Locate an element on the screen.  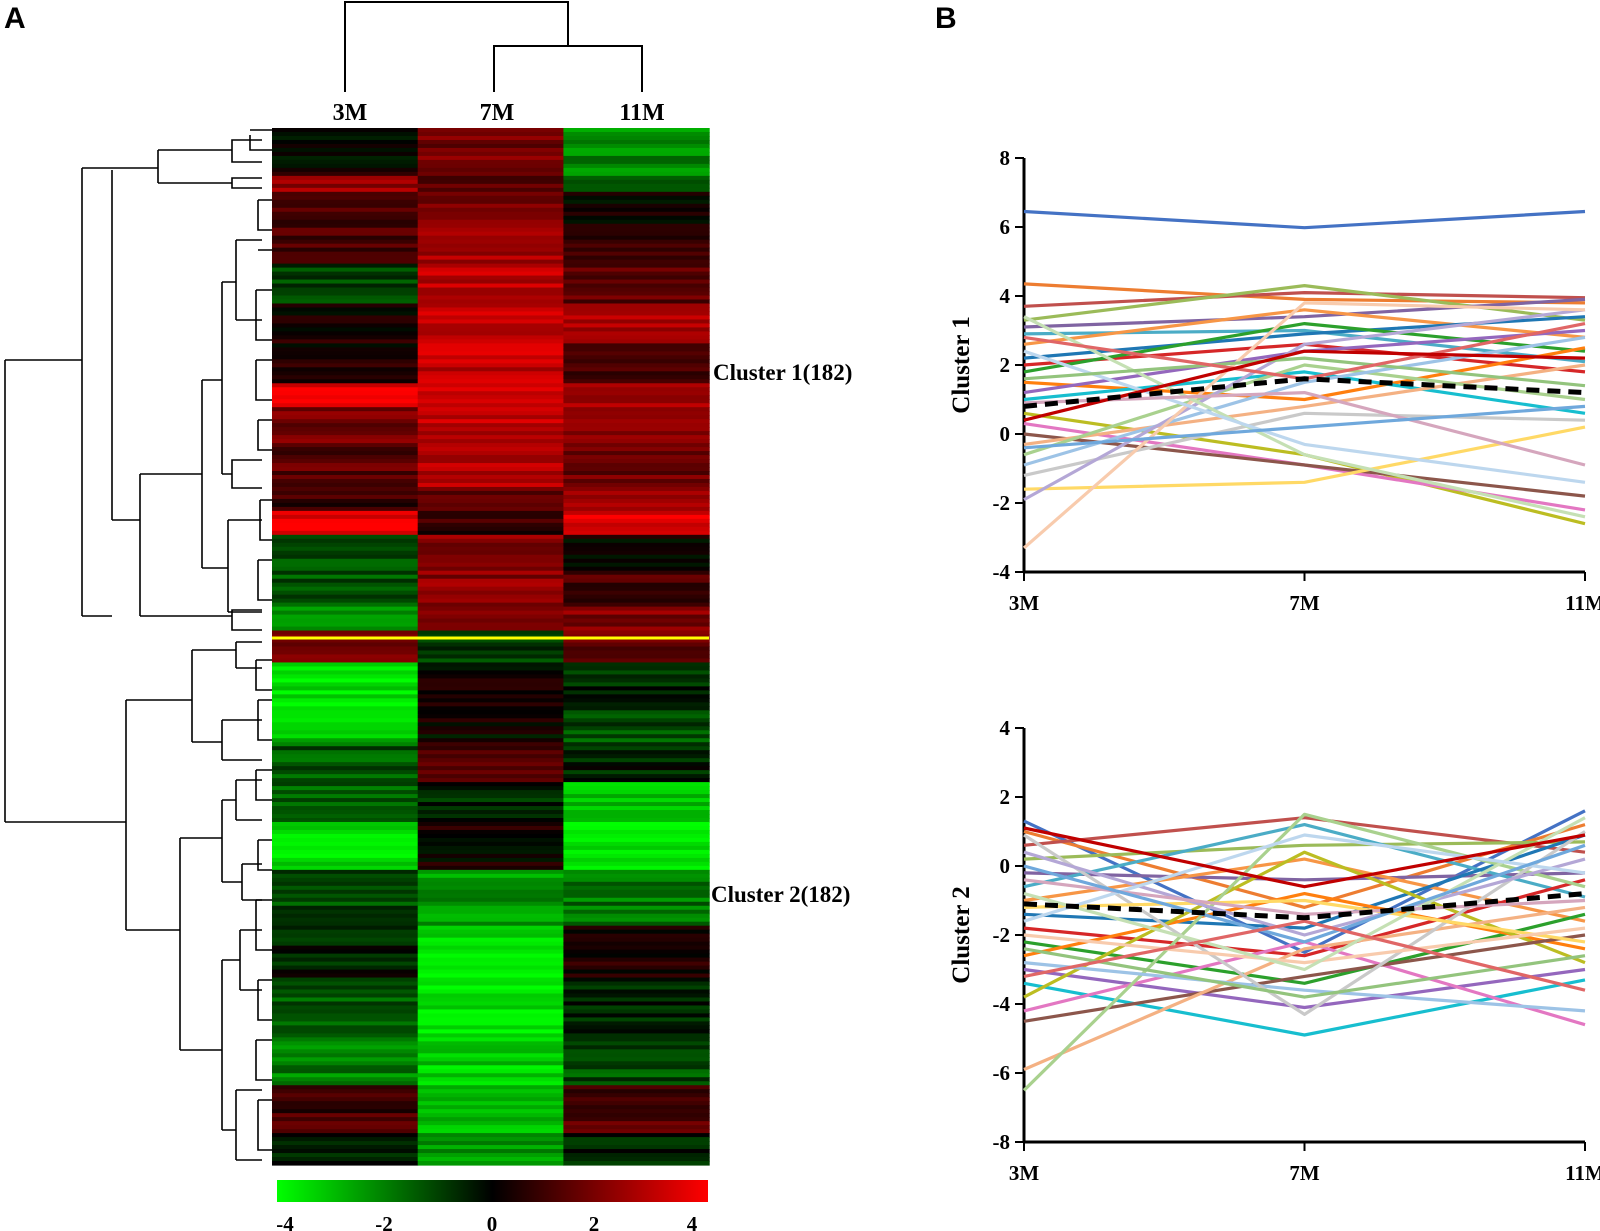
y-tick-label: -2 is located at coordinates (1002, 935).